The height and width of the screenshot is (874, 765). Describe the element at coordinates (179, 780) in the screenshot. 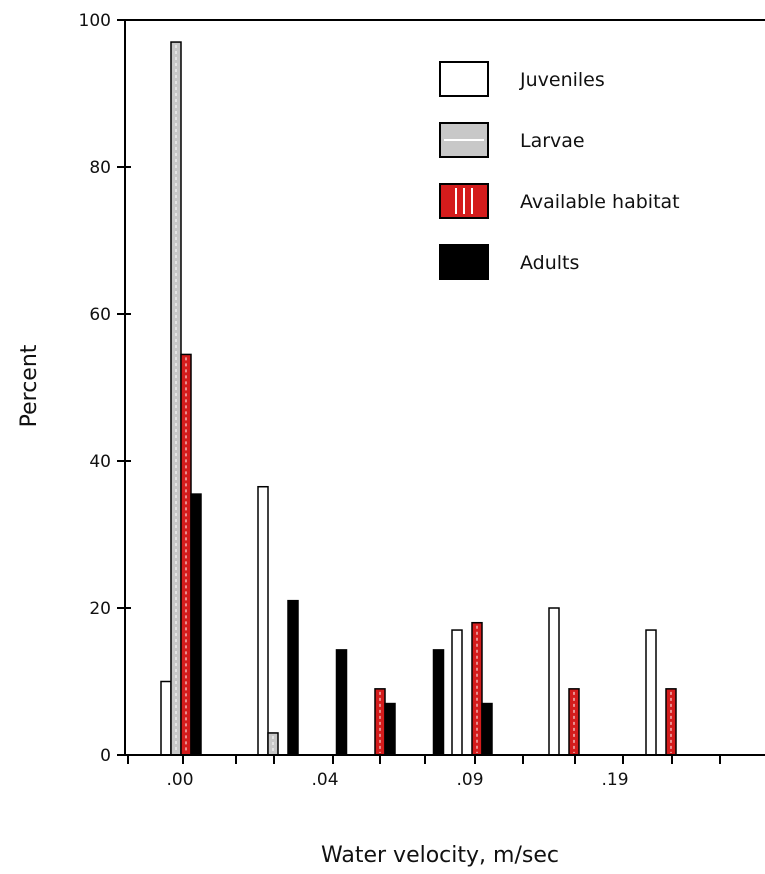

I see `x-tick-label: .00` at that location.